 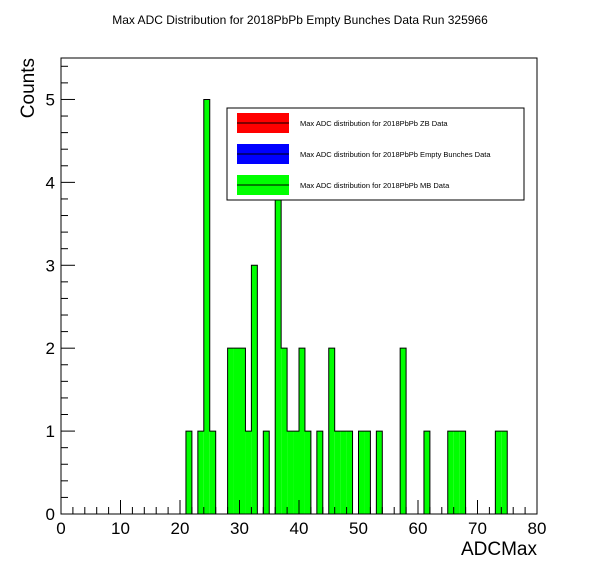 What do you see at coordinates (537, 528) in the screenshot?
I see `x-tick-label: 80` at bounding box center [537, 528].